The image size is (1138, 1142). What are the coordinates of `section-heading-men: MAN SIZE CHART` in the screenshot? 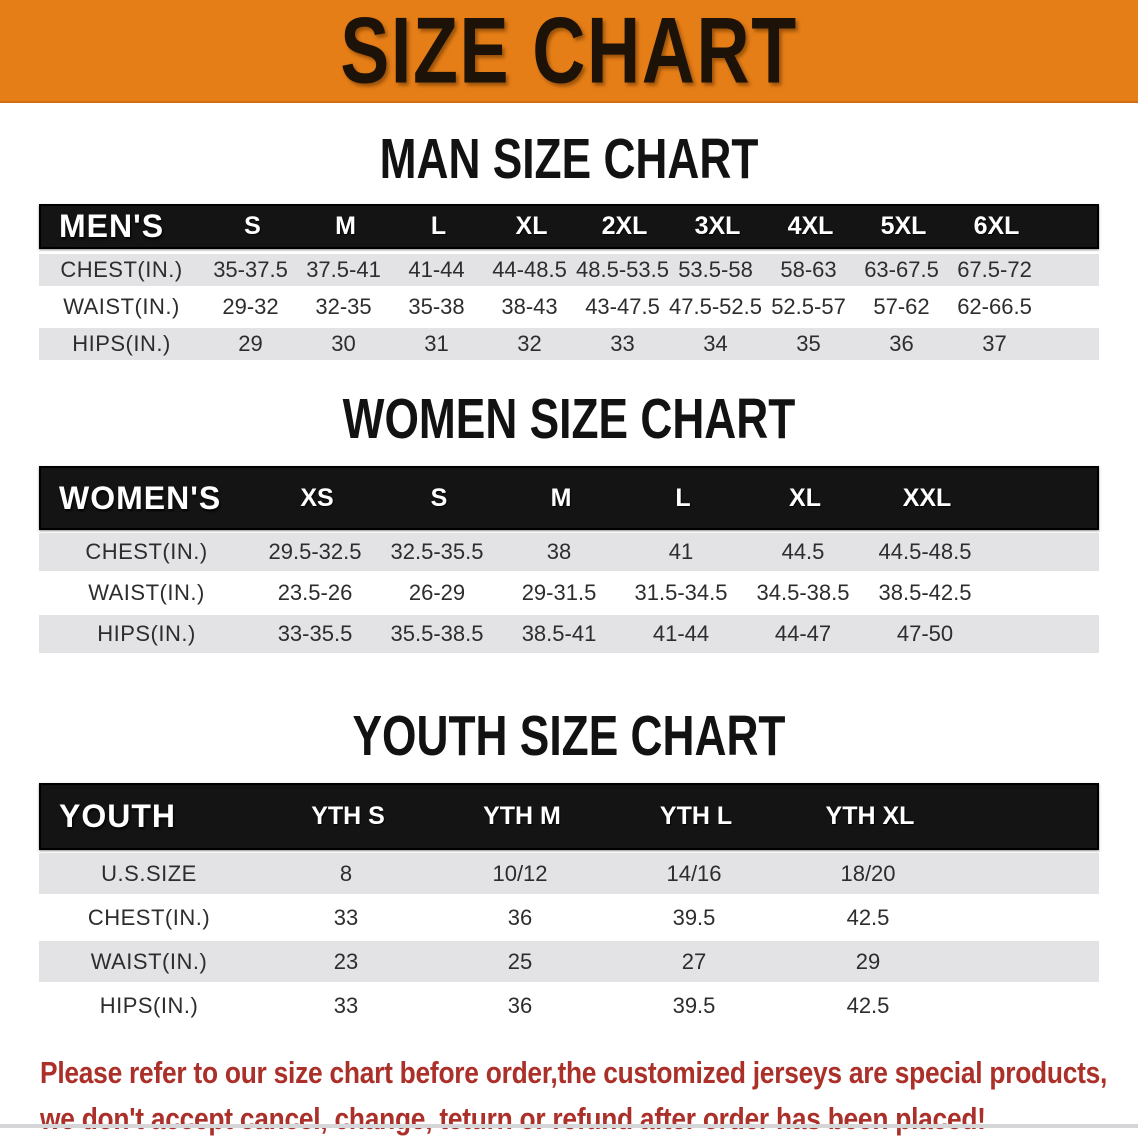 It's located at (569, 159).